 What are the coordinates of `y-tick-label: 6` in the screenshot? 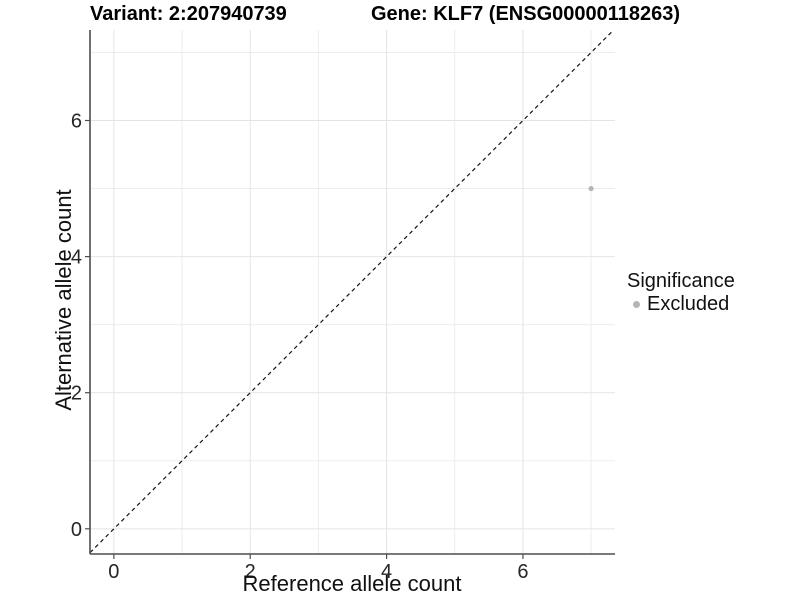 It's located at (76, 122).